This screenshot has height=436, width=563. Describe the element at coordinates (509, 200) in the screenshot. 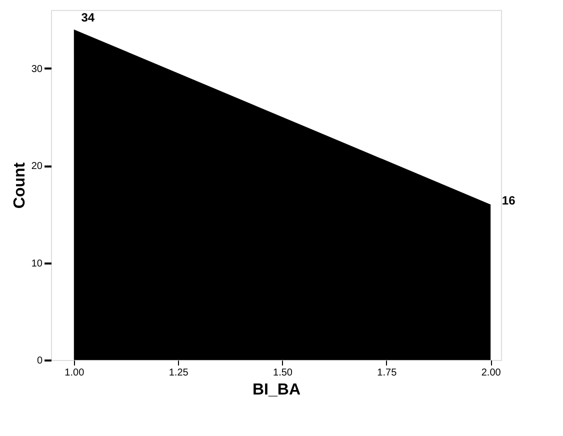

I see `data-label: 16` at that location.